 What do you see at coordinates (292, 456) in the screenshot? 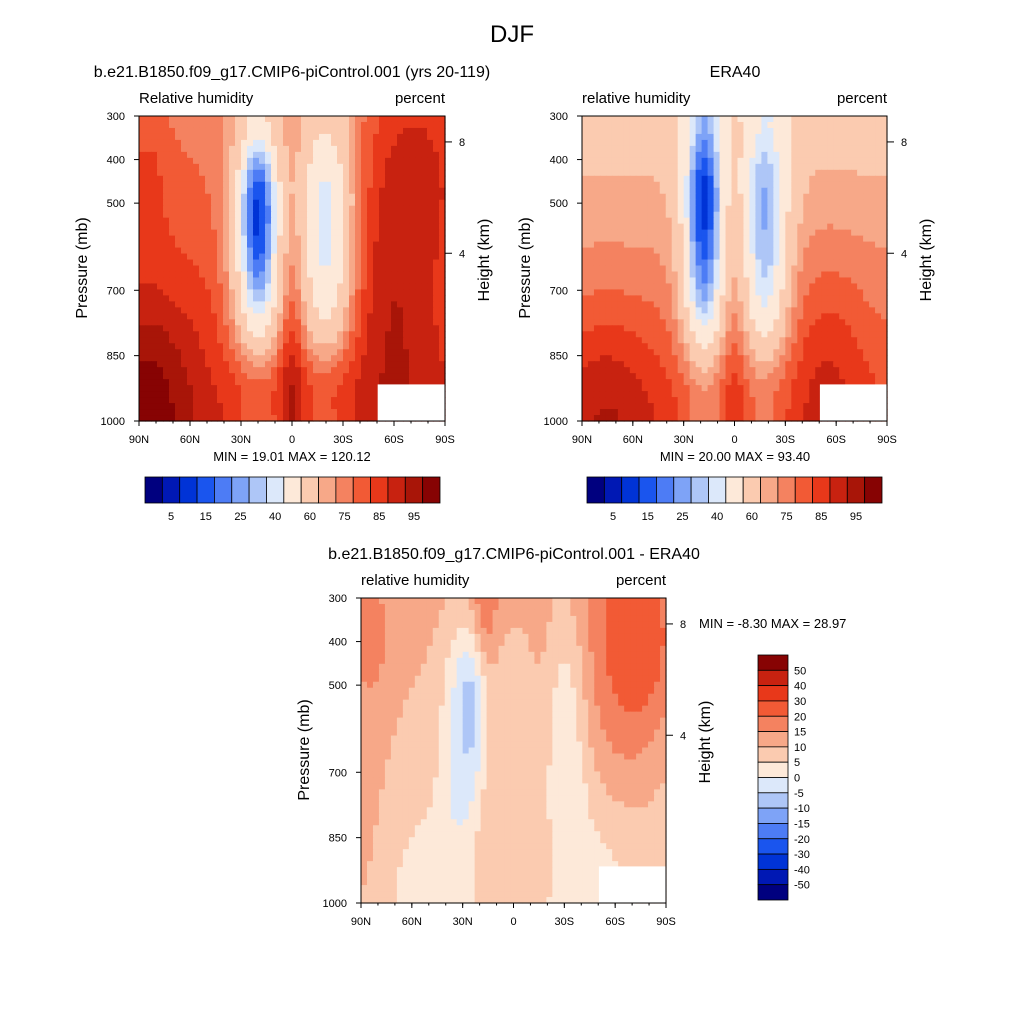
I see `min-max-label: MIN = 19.01 MAX = 120.12` at bounding box center [292, 456].